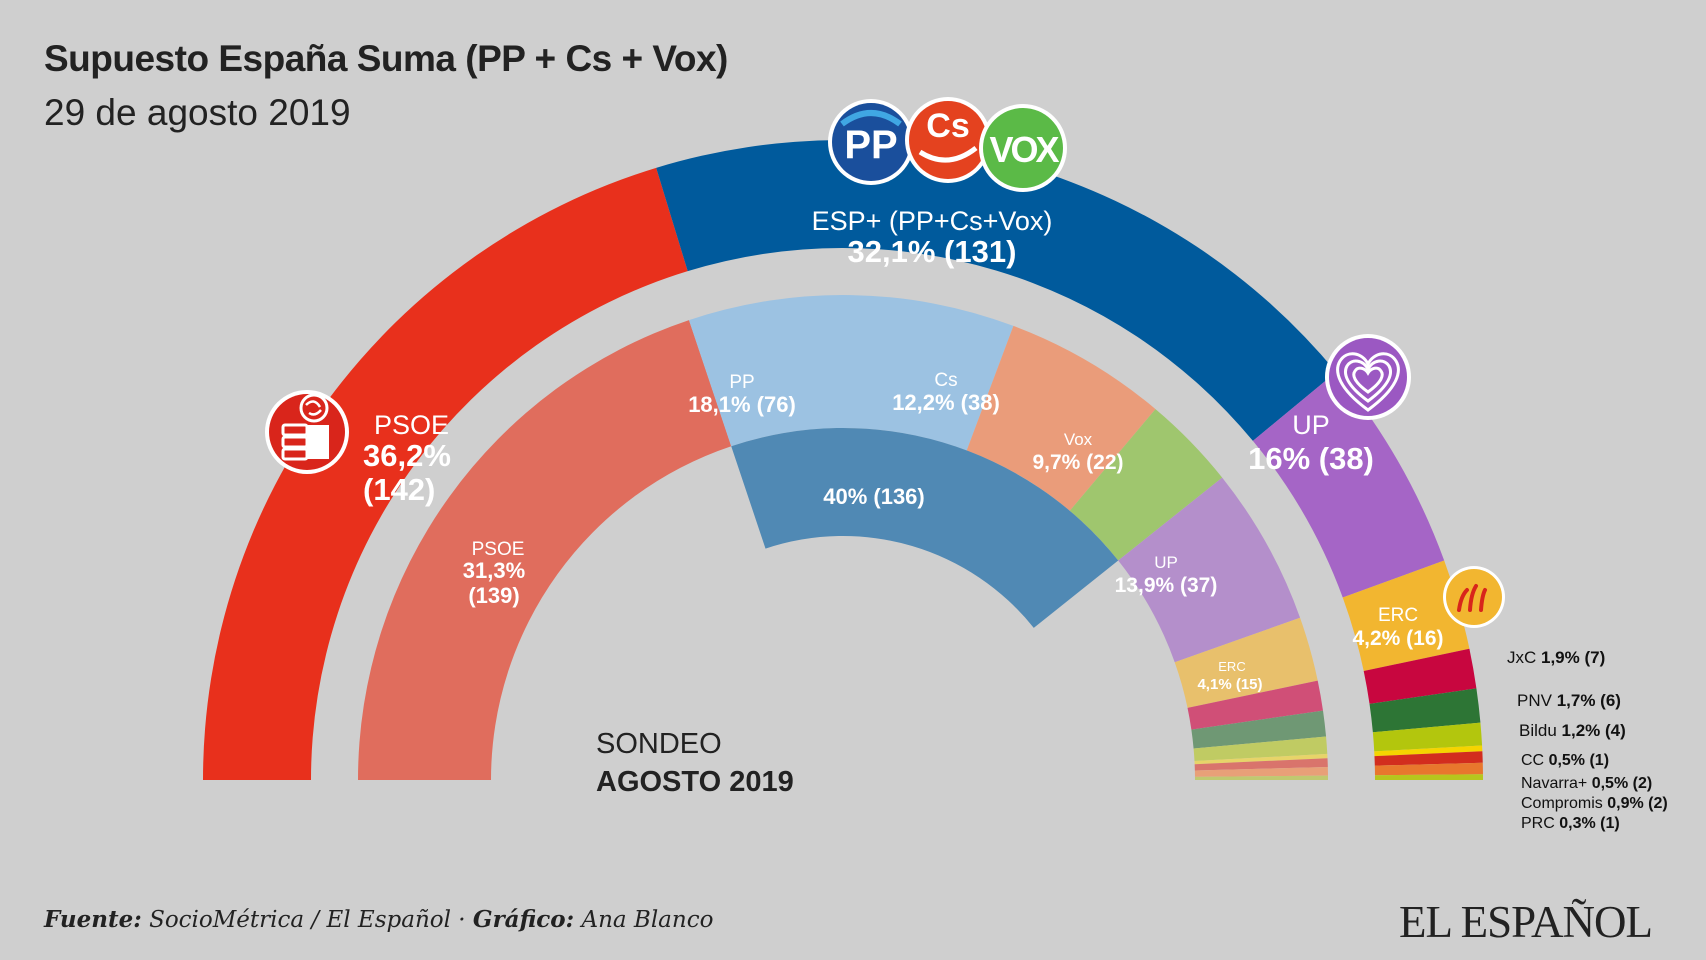  I want to click on legend-party-value: 1,2% (4), so click(1594, 730).